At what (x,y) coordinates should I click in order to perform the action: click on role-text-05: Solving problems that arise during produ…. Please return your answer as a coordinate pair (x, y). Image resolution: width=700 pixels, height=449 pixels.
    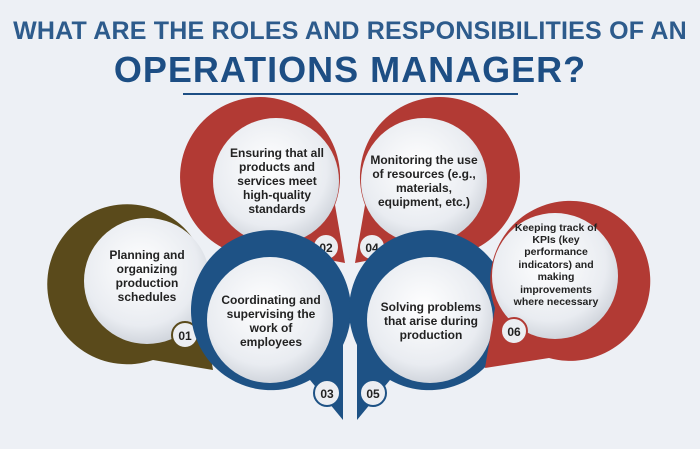
    Looking at the image, I should click on (431, 321).